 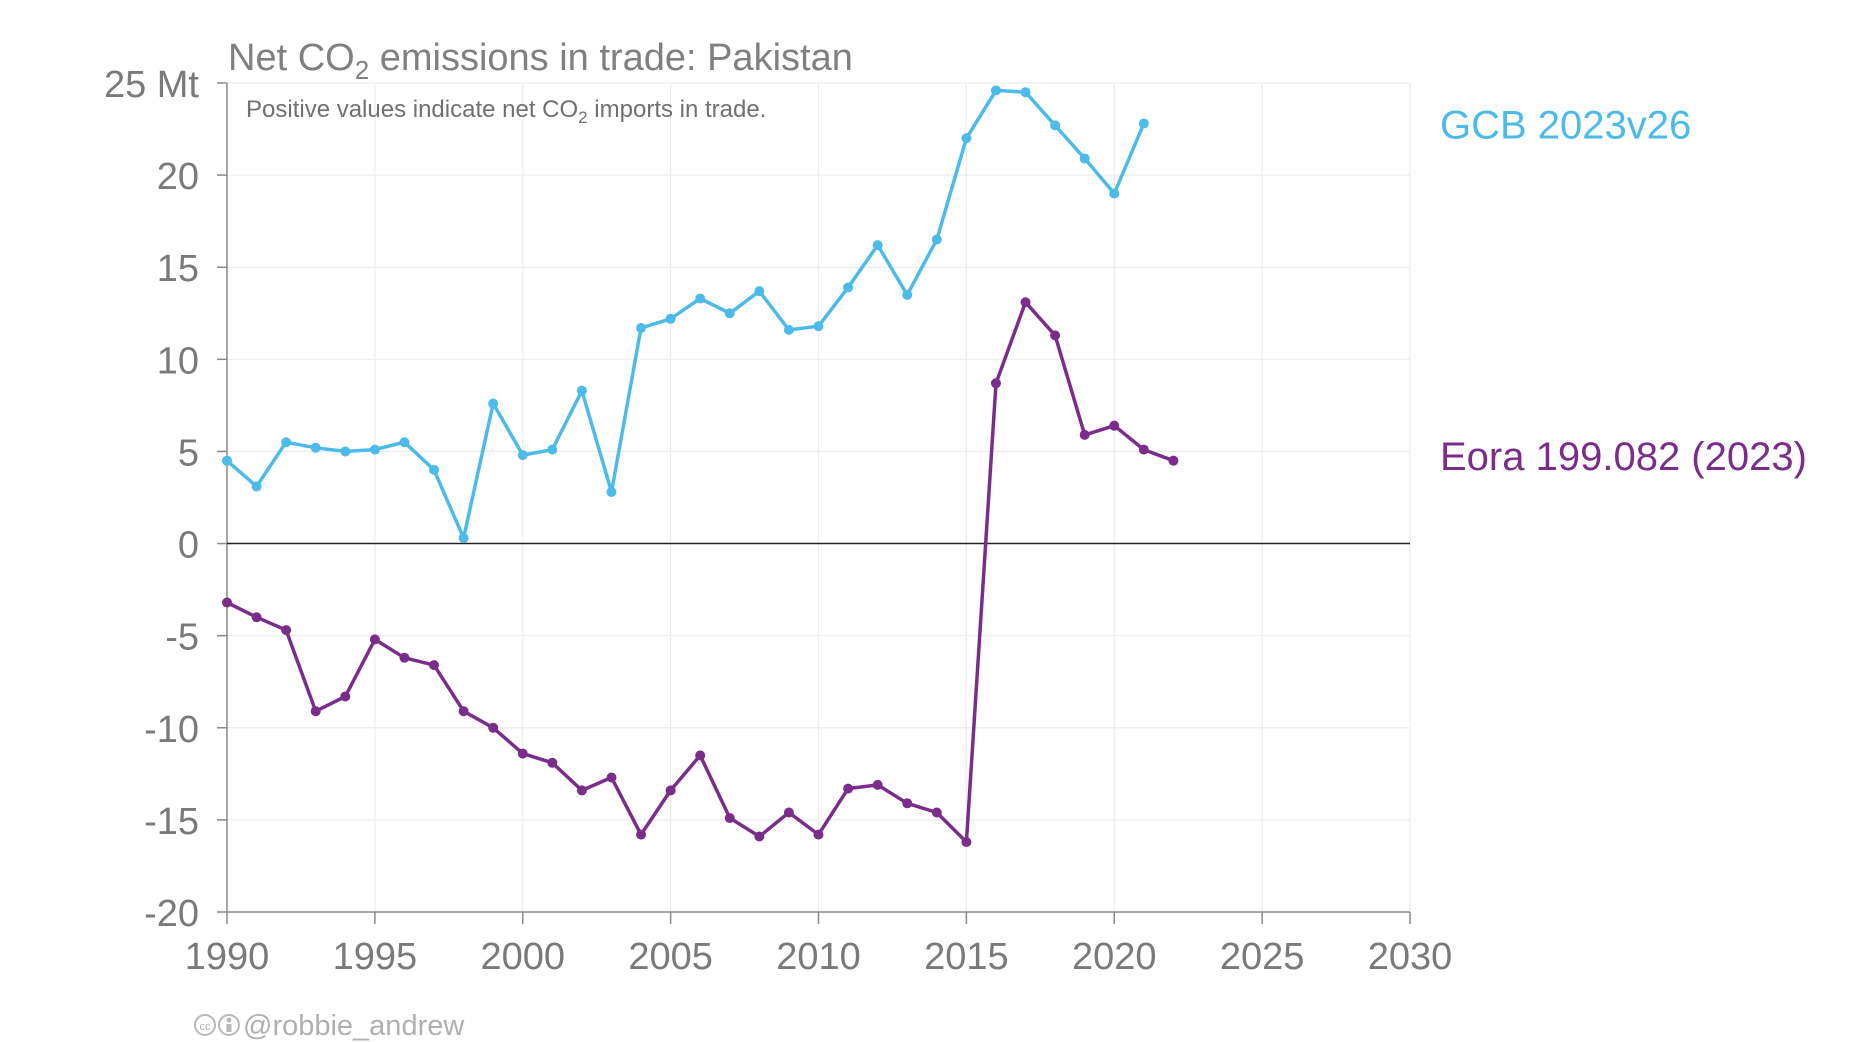 What do you see at coordinates (227, 957) in the screenshot?
I see `x-tick-label: 1990` at bounding box center [227, 957].